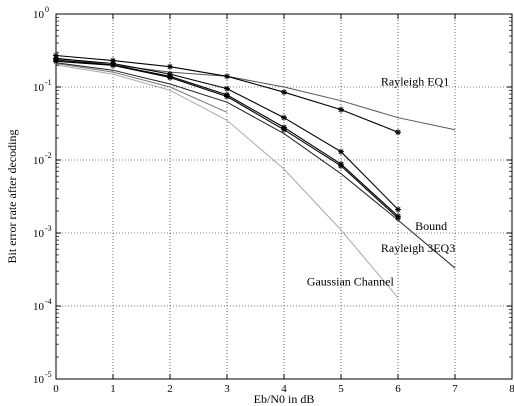 This screenshot has height=406, width=514. I want to click on x-axis-label: Eb/N0 in dB, so click(284, 399).